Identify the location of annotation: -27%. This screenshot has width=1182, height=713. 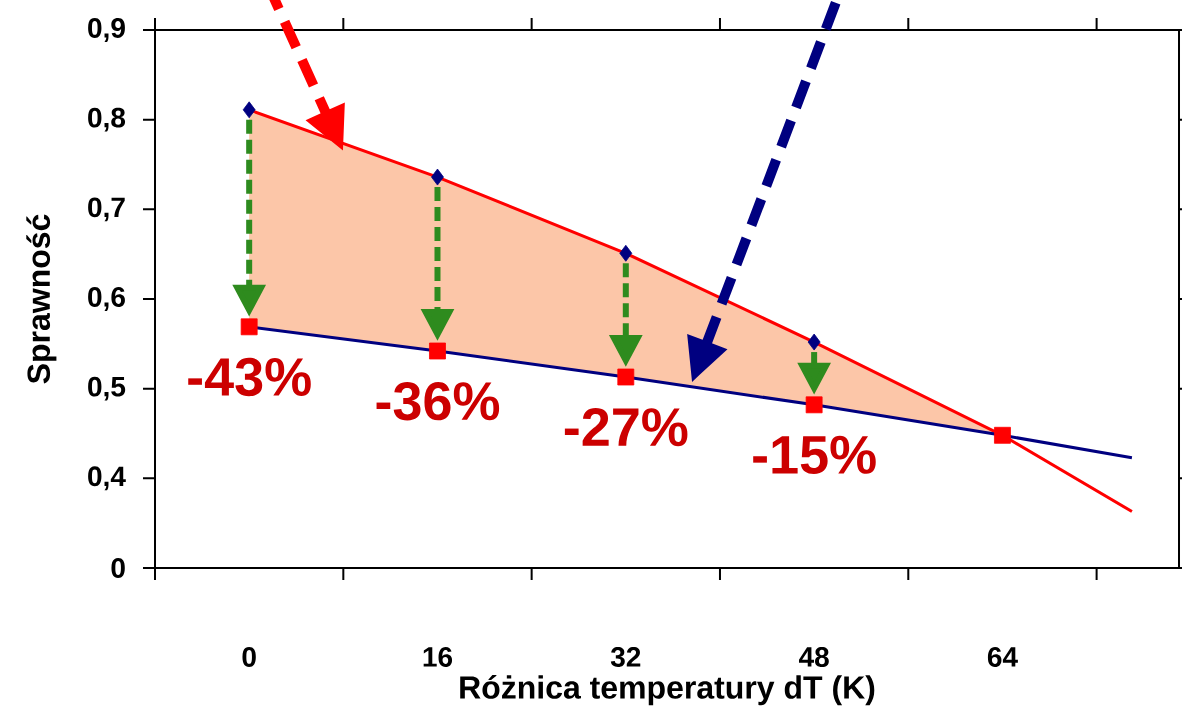
(626, 427).